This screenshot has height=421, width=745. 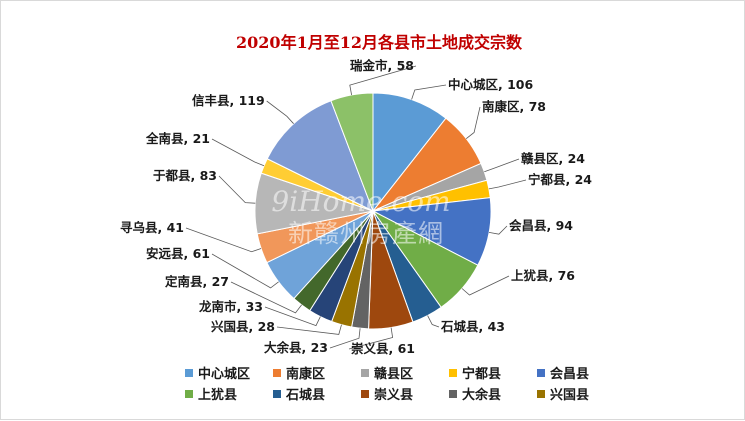 What do you see at coordinates (366, 233) in the screenshot?
I see `watermark-text: 新赣州房產網` at bounding box center [366, 233].